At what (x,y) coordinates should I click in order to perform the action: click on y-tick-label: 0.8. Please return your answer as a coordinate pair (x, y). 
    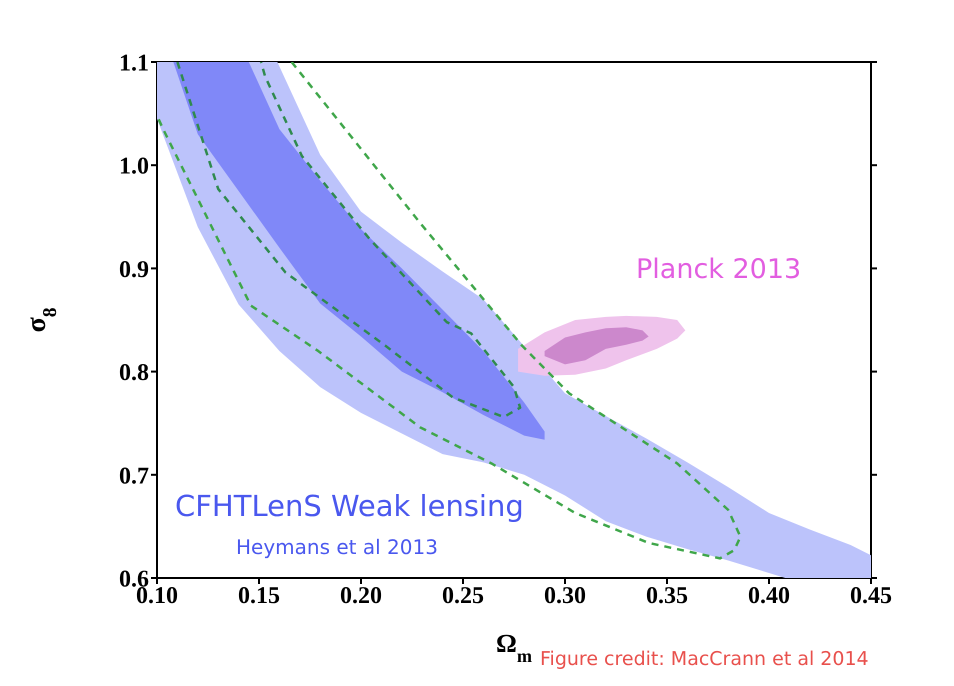
    Looking at the image, I should click on (134, 373).